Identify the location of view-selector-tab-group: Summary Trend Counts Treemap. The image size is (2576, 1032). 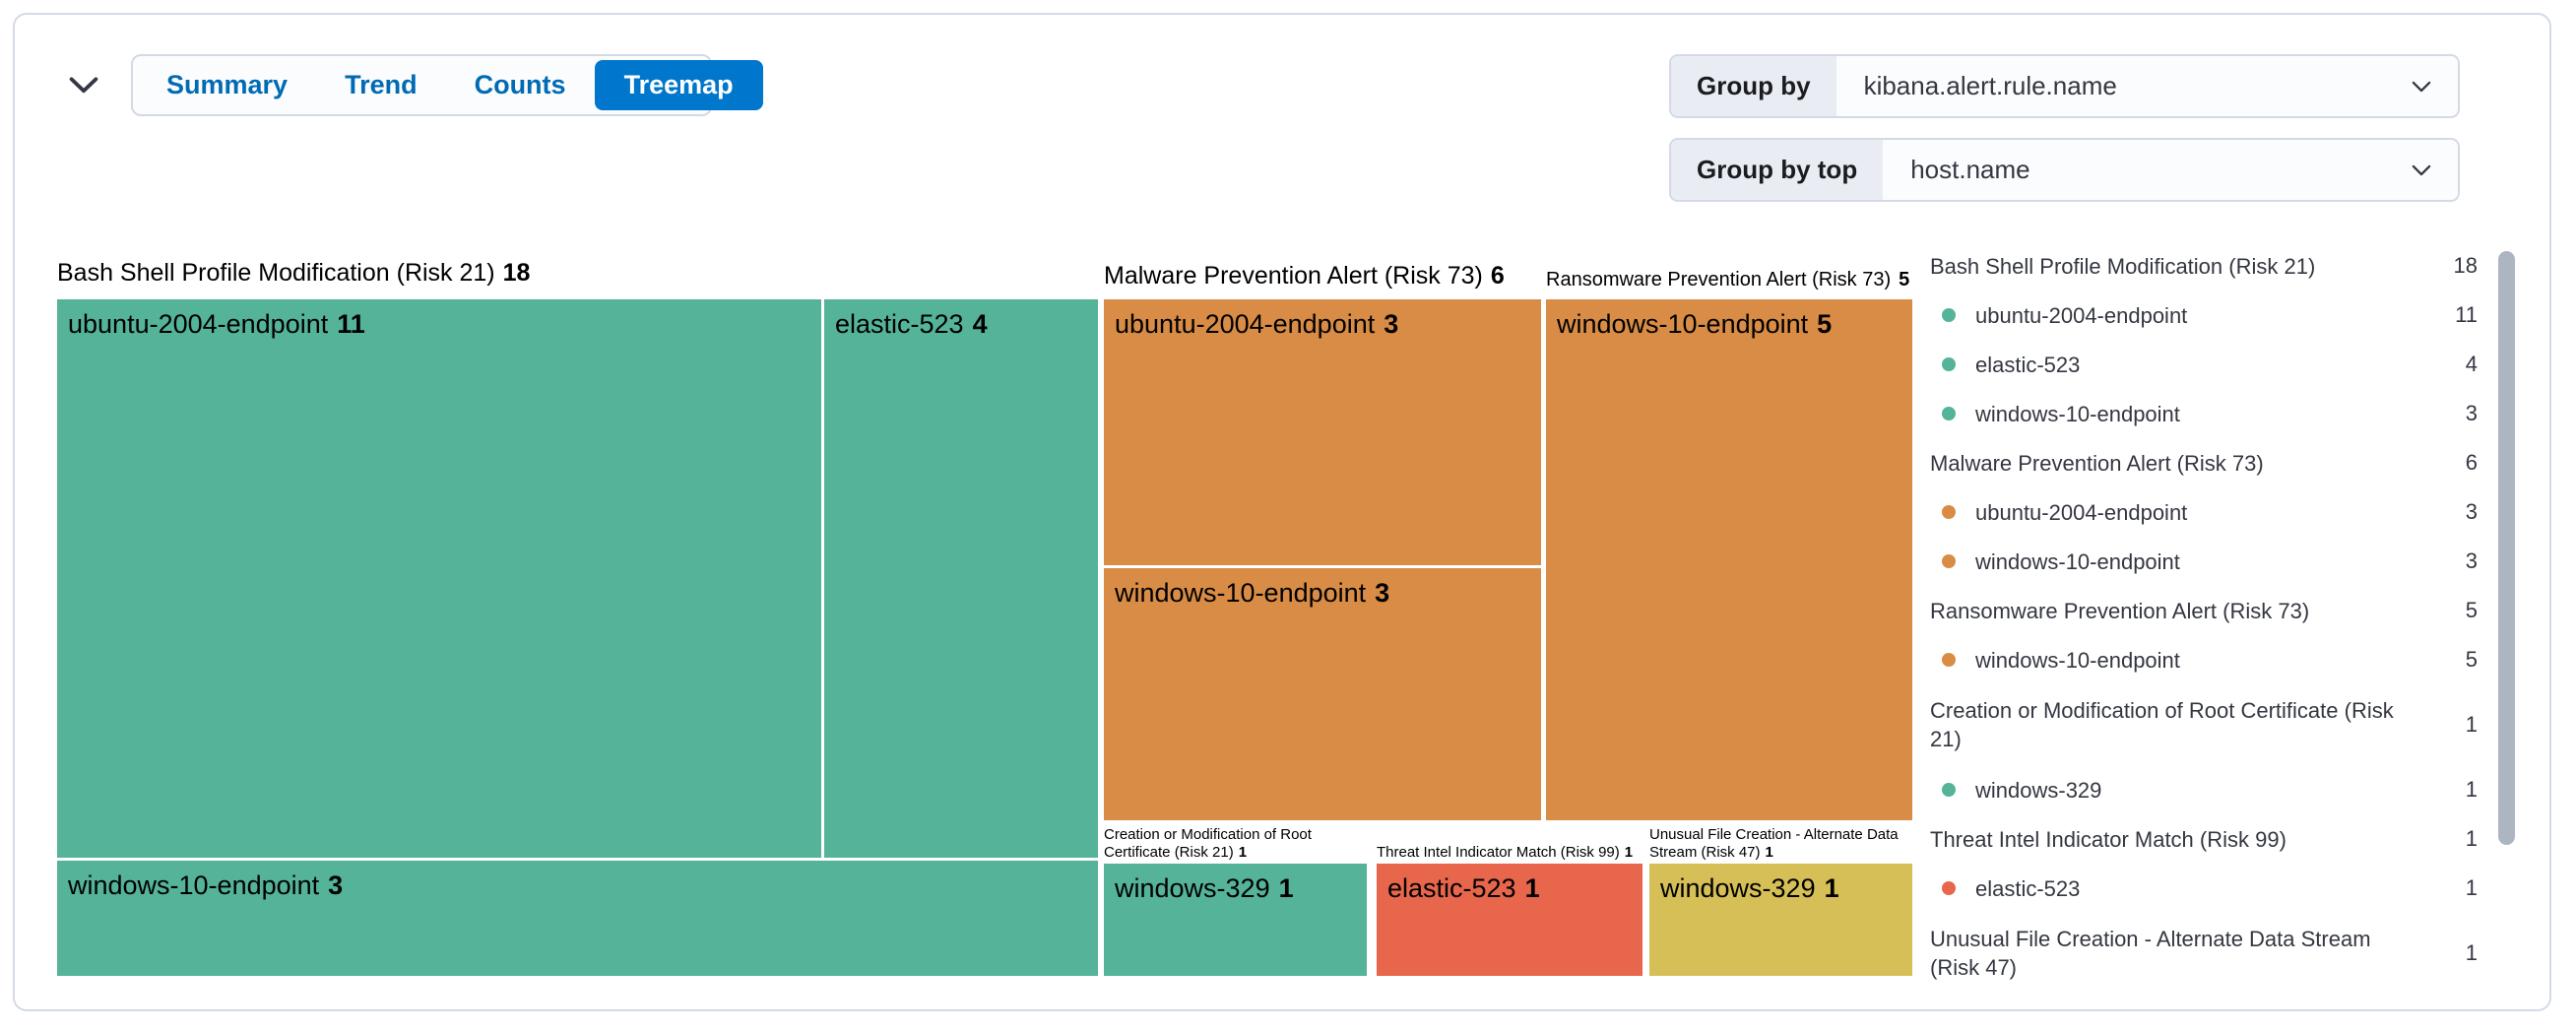
(447, 85).